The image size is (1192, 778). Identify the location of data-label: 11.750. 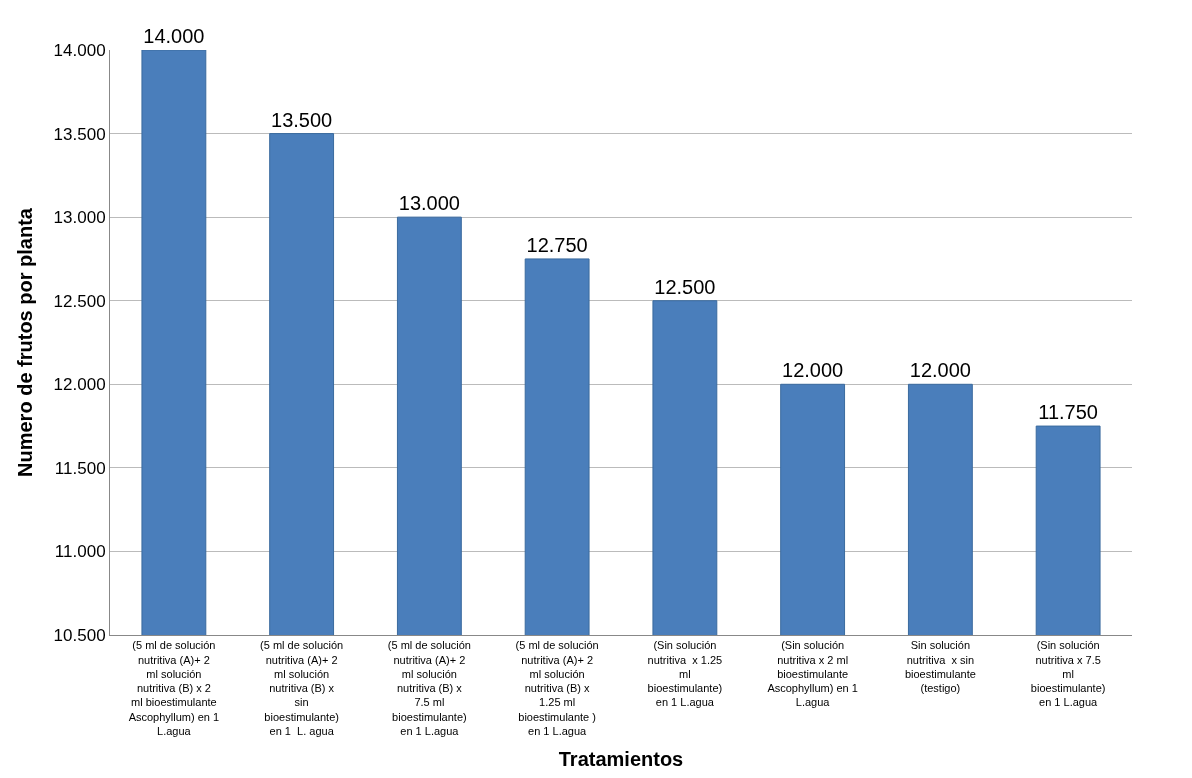
(1068, 412).